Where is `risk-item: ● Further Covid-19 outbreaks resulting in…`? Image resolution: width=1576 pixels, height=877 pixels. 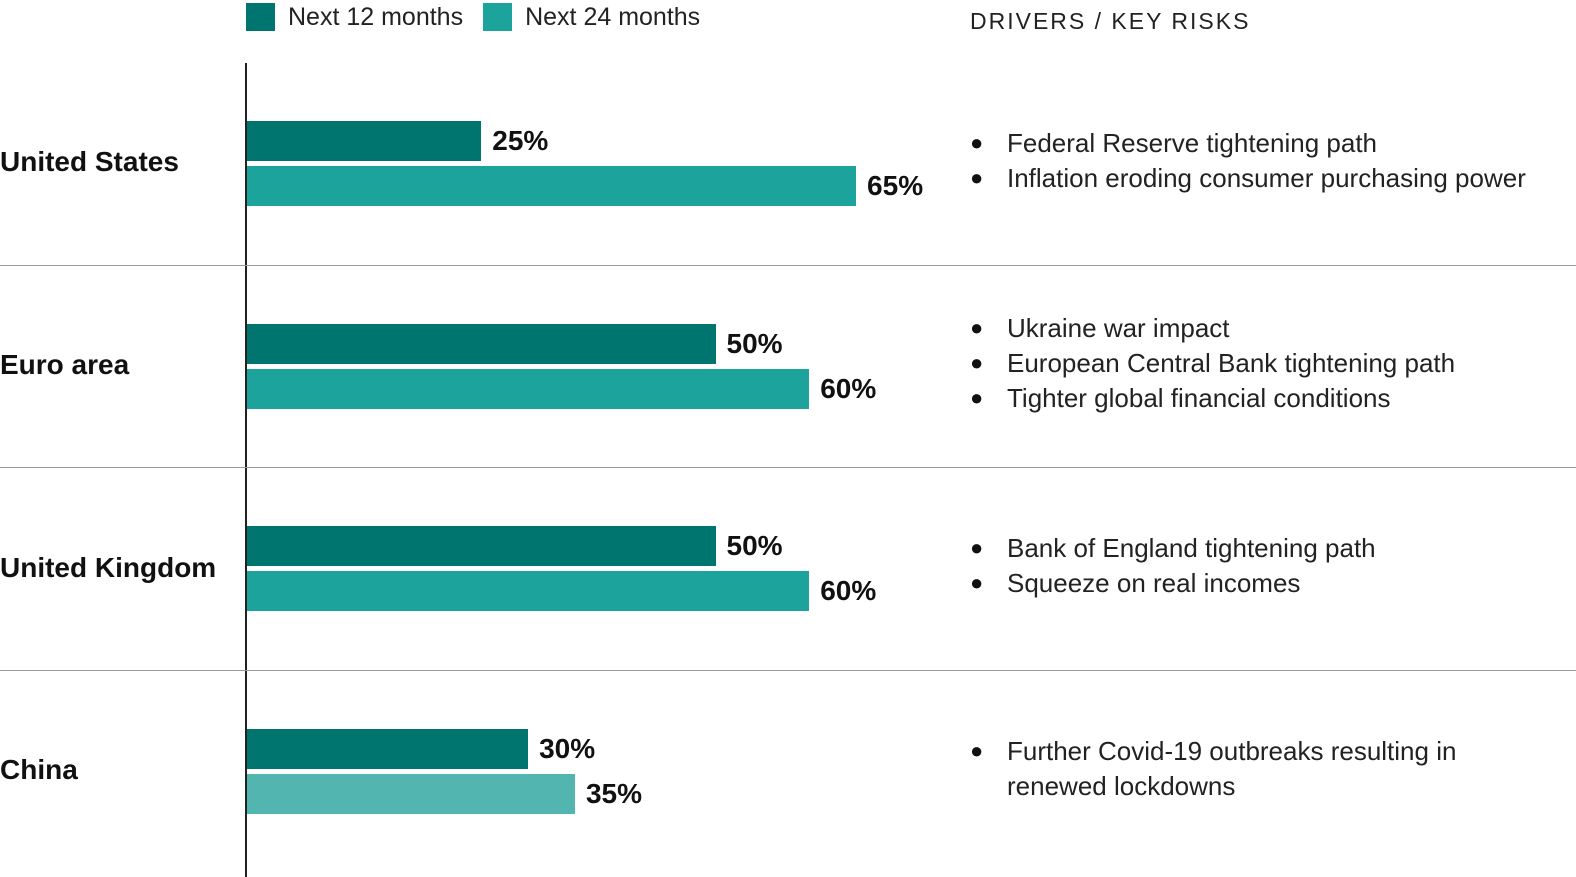 risk-item: ● Further Covid-19 outbreaks resulting in… is located at coordinates (1213, 768).